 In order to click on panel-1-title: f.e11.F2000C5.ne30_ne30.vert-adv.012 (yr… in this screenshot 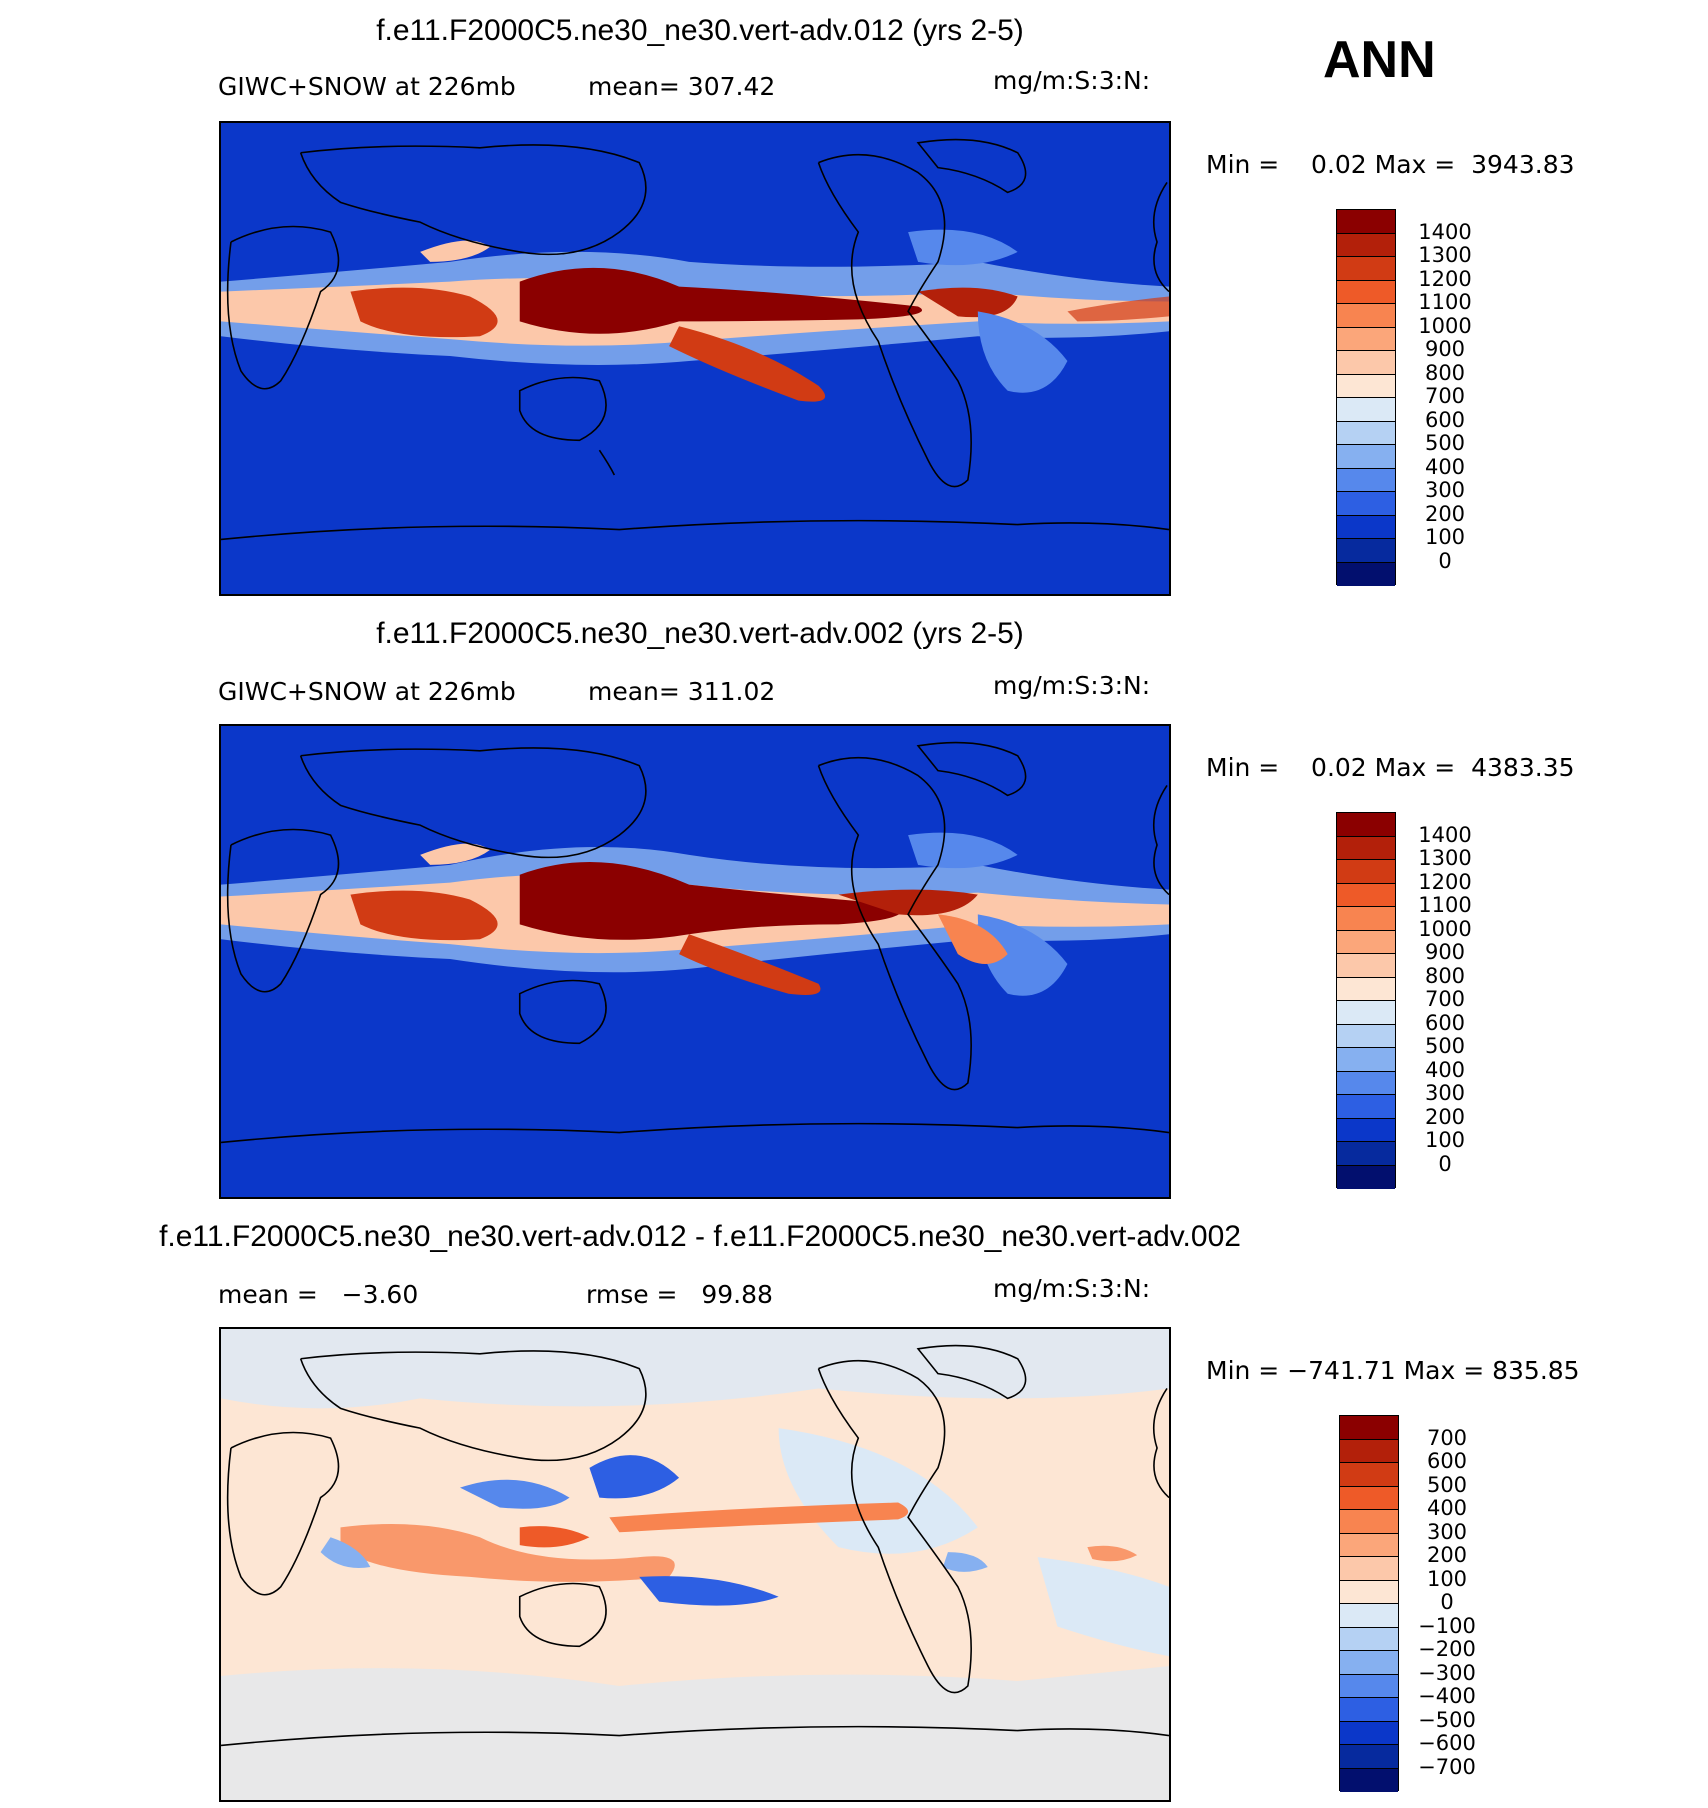, I will do `click(700, 30)`.